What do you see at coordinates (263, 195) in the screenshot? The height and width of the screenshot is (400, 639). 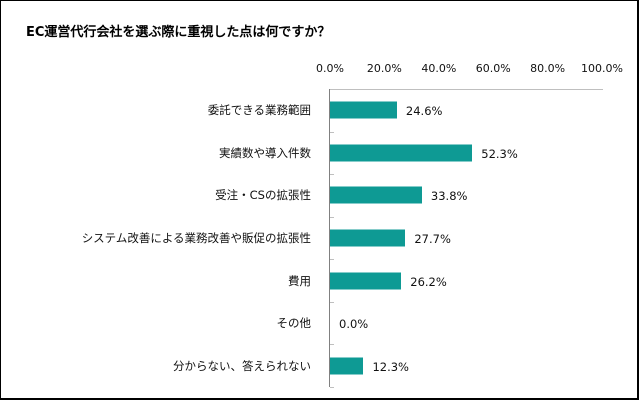 I see `category-label: 受注・CSの拡張性` at bounding box center [263, 195].